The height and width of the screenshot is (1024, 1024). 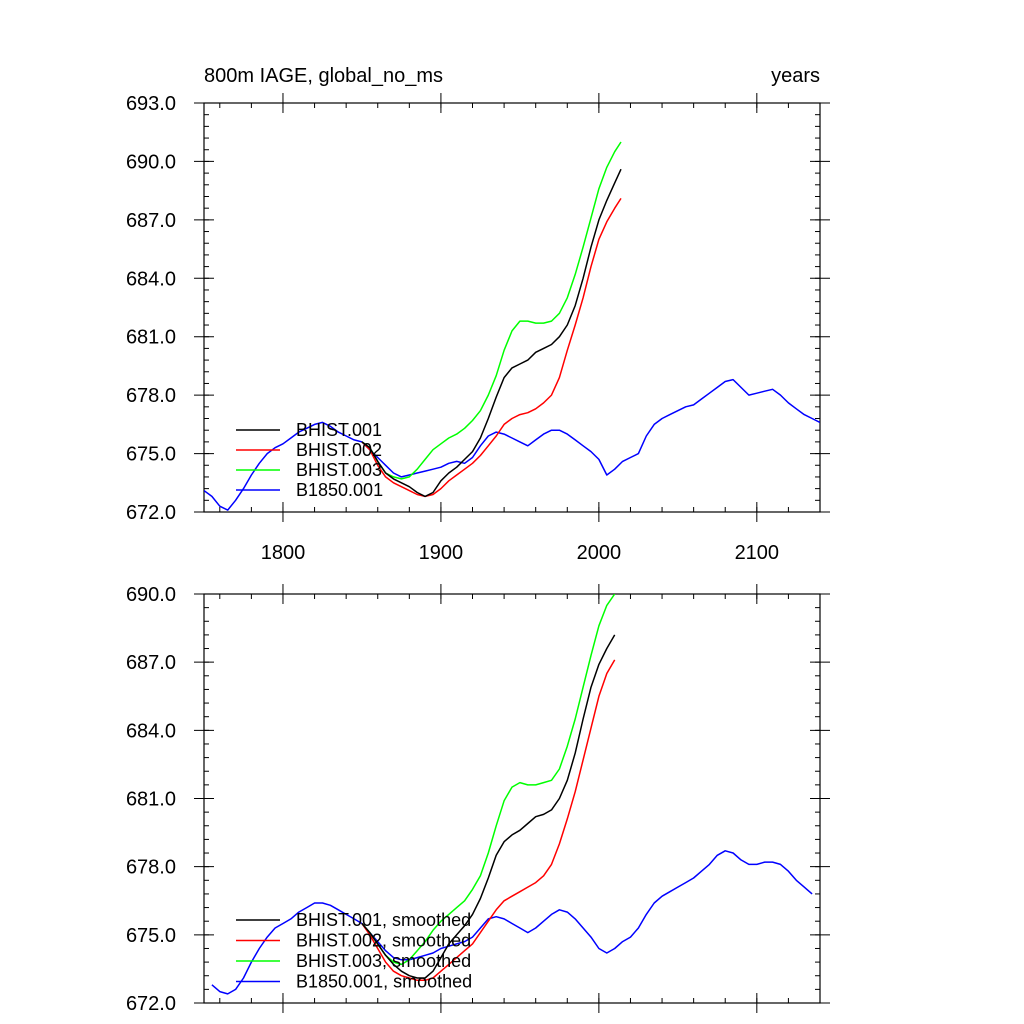 What do you see at coordinates (757, 553) in the screenshot?
I see `x-tick-label: 2100` at bounding box center [757, 553].